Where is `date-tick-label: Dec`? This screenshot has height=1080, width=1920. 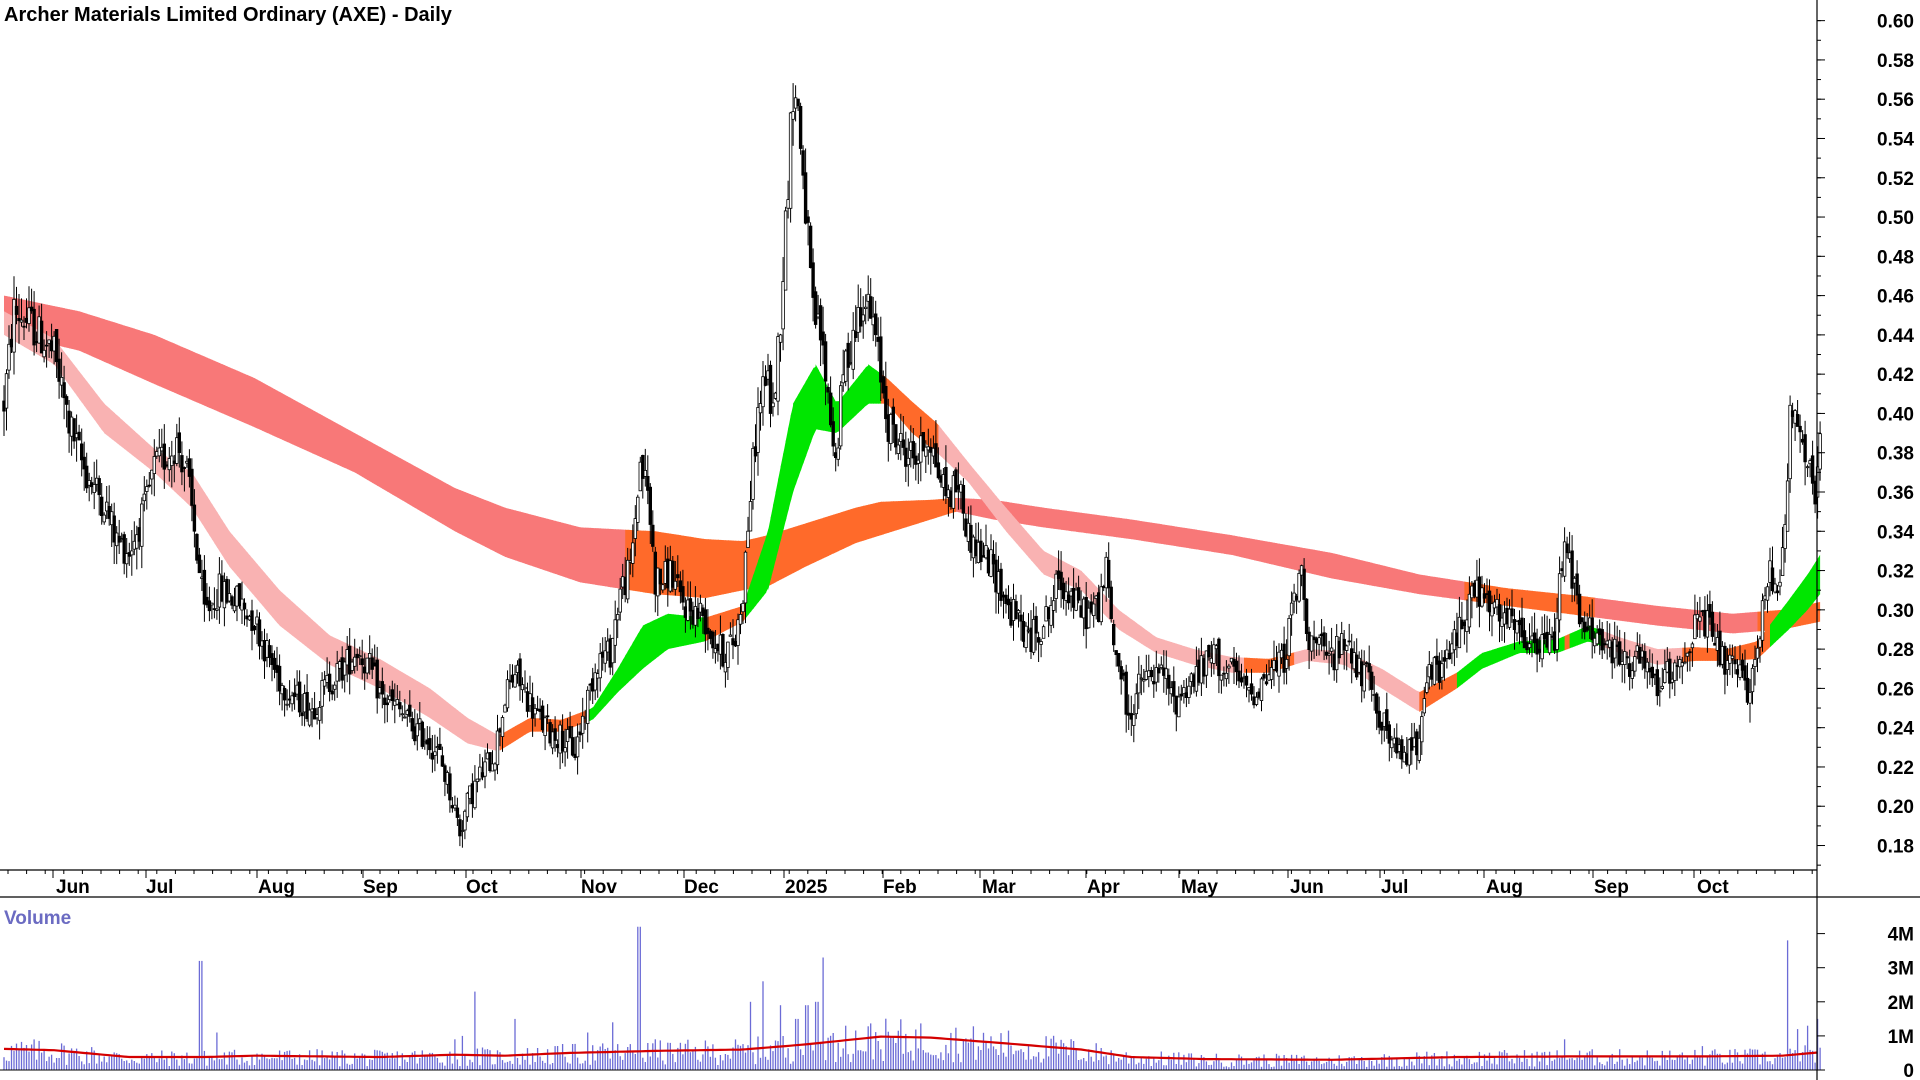 date-tick-label: Dec is located at coordinates (701, 887).